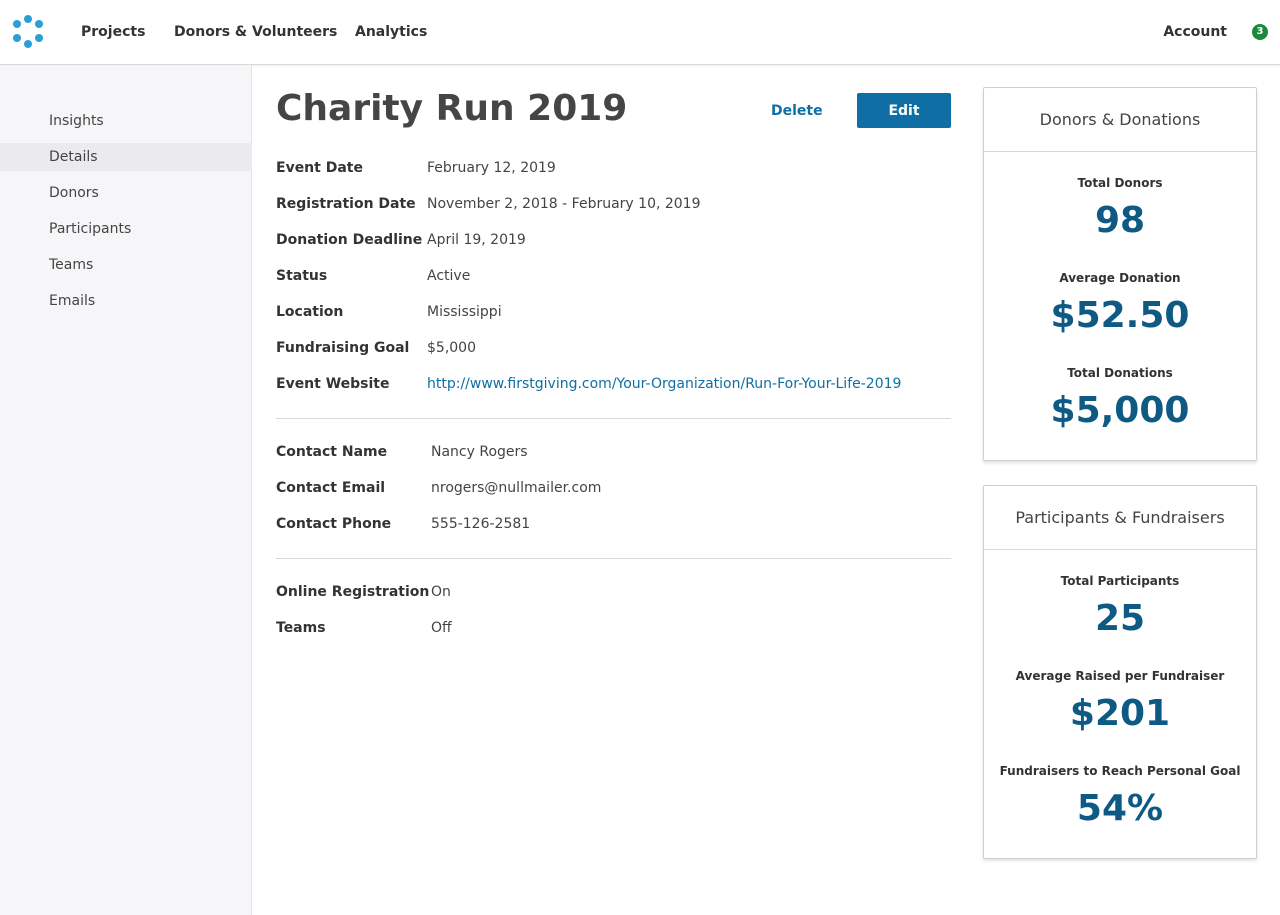 This screenshot has height=915, width=1280. I want to click on edit-button: Edit, so click(904, 110).